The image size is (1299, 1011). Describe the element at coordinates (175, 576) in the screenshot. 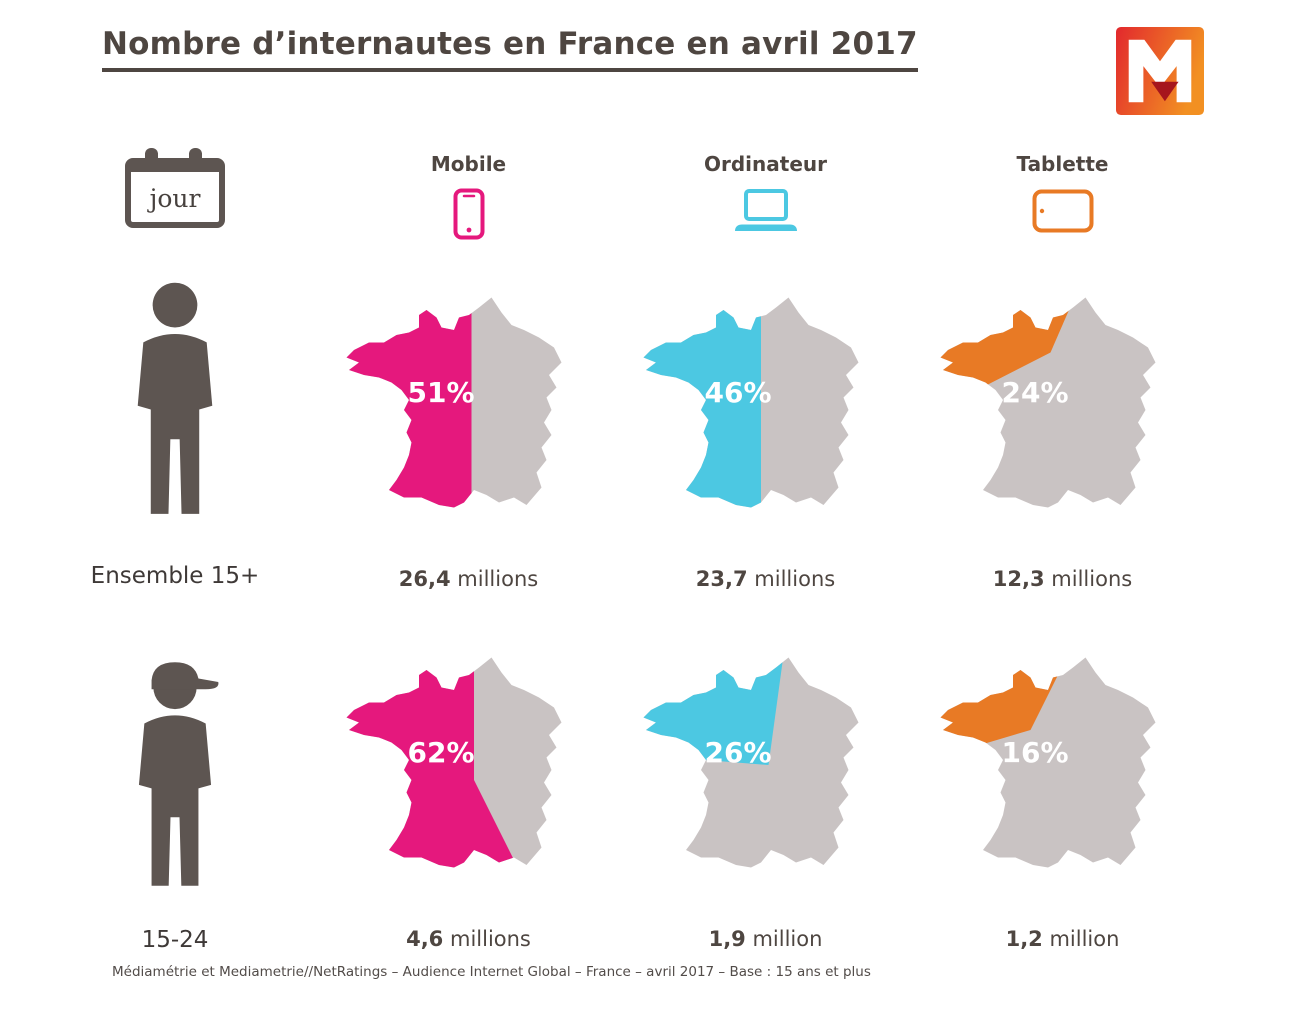

I see `row-label: Ensemble 15+` at that location.